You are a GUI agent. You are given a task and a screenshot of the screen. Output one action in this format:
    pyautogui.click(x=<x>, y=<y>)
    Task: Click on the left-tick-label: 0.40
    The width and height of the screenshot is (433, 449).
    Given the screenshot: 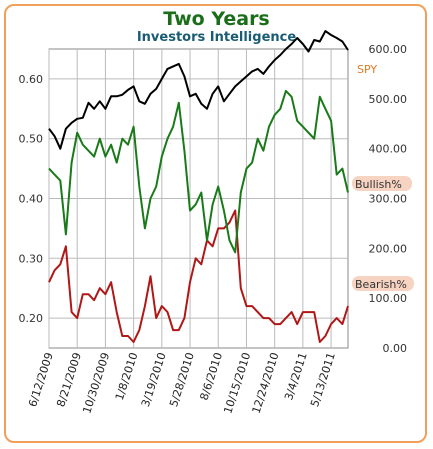 What is the action you would take?
    pyautogui.click(x=31, y=199)
    